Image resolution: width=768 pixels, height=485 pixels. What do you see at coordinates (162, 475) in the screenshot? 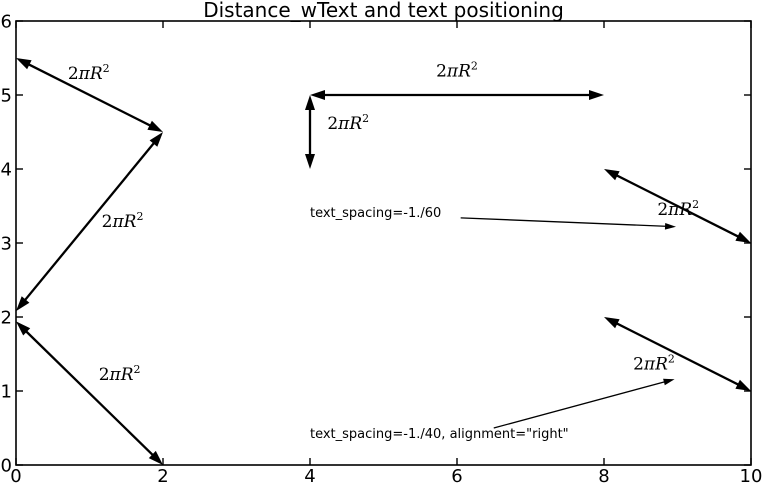
I see `x-tick-label: 2` at bounding box center [162, 475].